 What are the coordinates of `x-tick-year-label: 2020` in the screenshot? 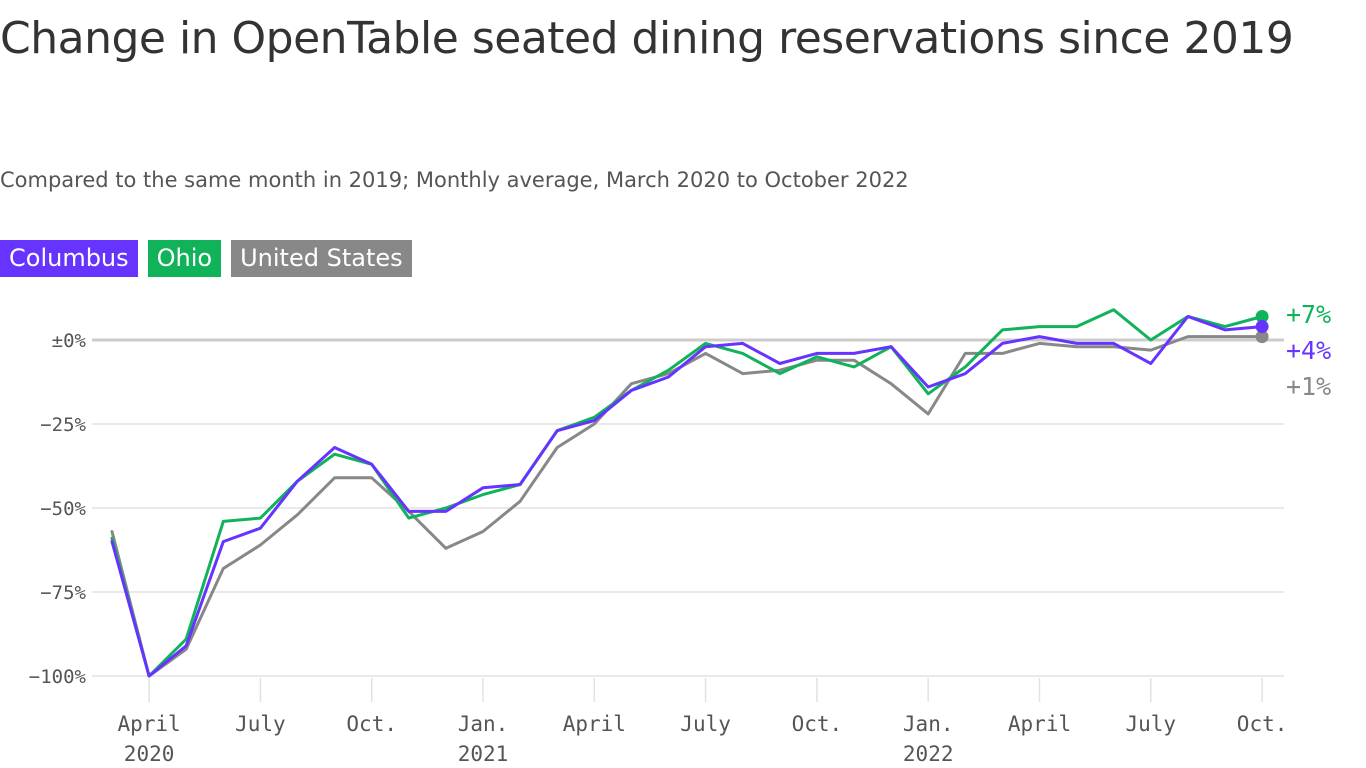 It's located at (149, 754).